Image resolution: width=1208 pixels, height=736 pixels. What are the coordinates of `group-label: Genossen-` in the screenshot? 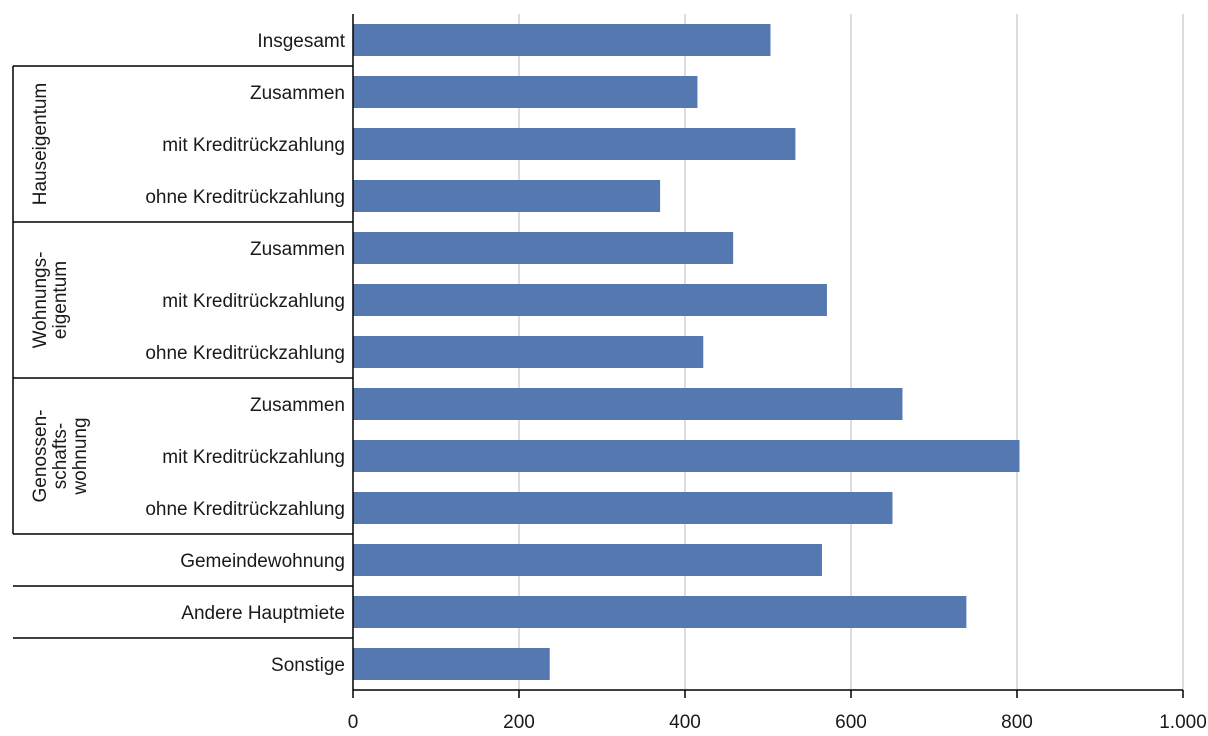 It's located at (40, 456).